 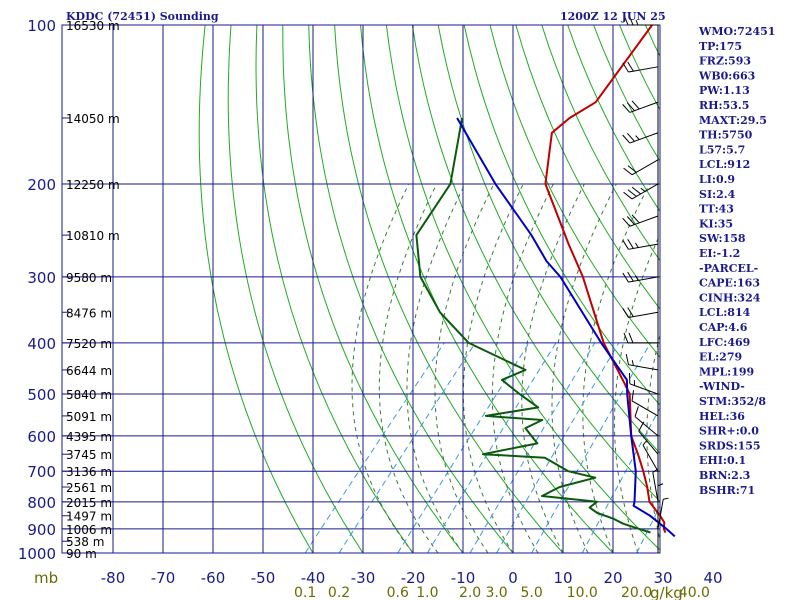 I want to click on temperature-tick-label: -40, so click(x=313, y=578).